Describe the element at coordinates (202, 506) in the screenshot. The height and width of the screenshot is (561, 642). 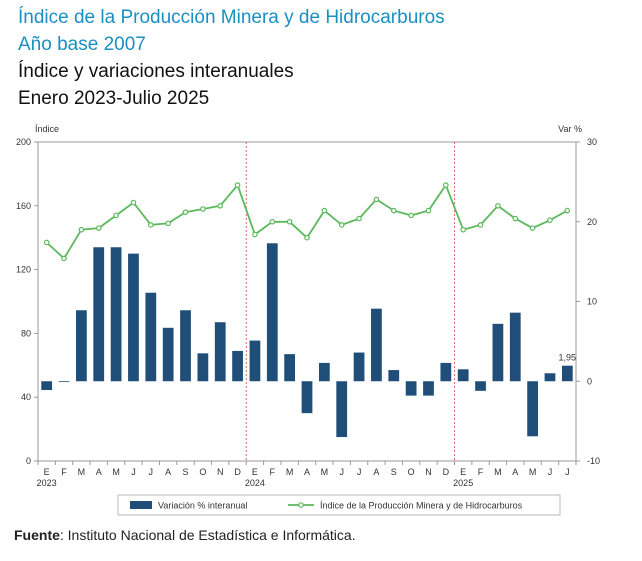
I see `legend-bar-label: Variación % interanual` at that location.